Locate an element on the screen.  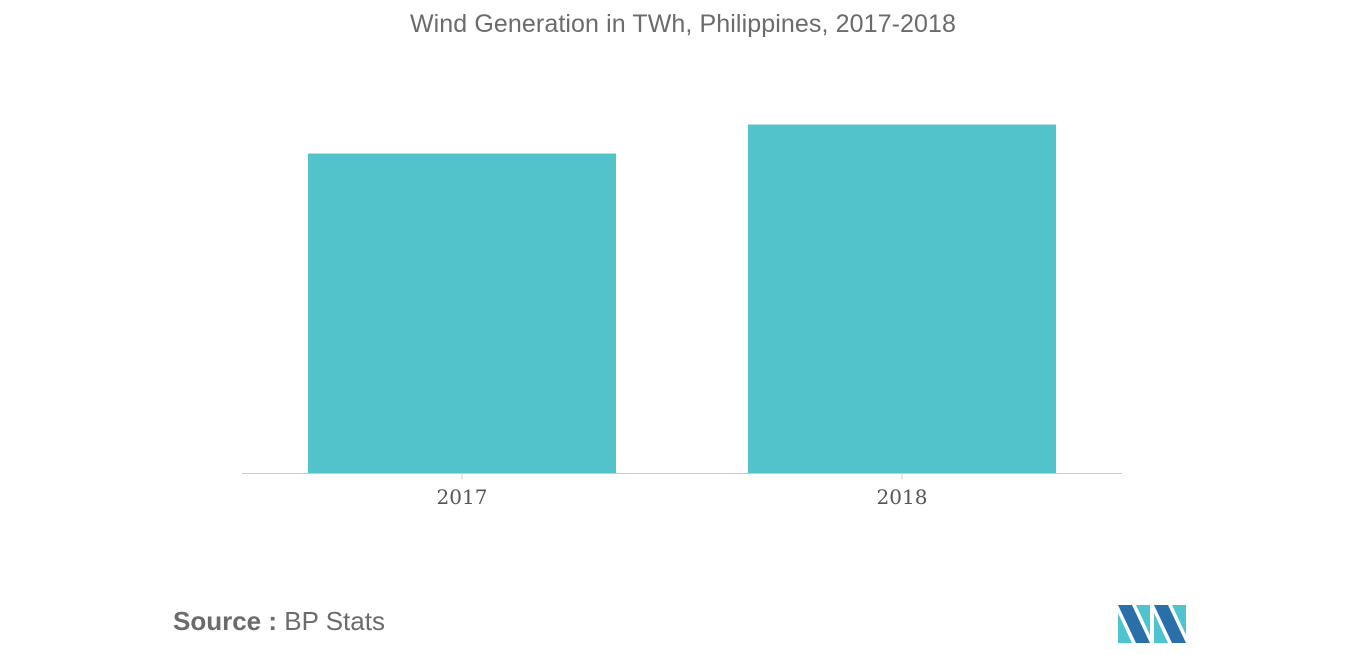
source-label: Source : is located at coordinates (225, 621).